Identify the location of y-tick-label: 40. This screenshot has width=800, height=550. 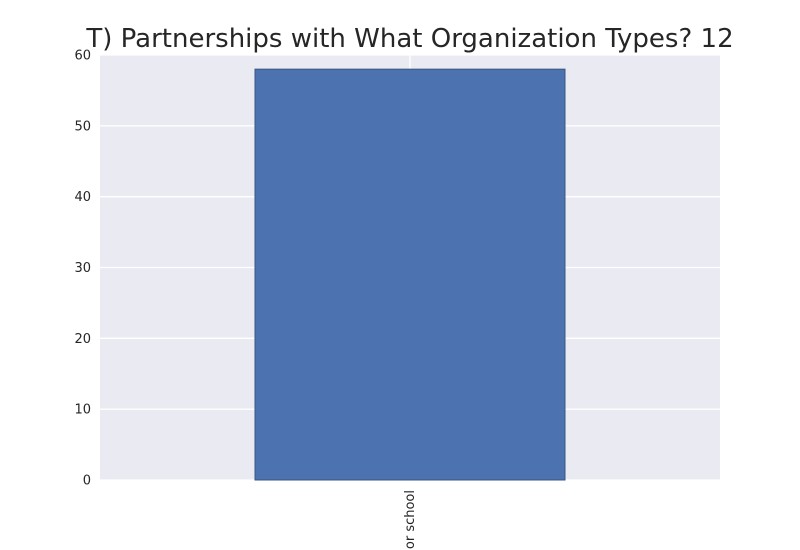
(82, 197).